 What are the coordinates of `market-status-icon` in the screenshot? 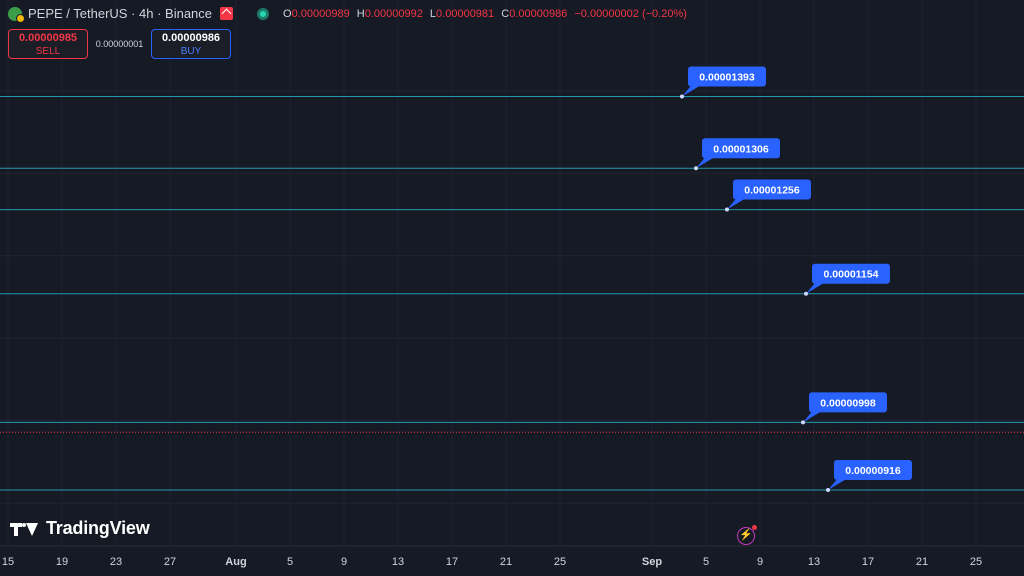 It's located at (263, 13).